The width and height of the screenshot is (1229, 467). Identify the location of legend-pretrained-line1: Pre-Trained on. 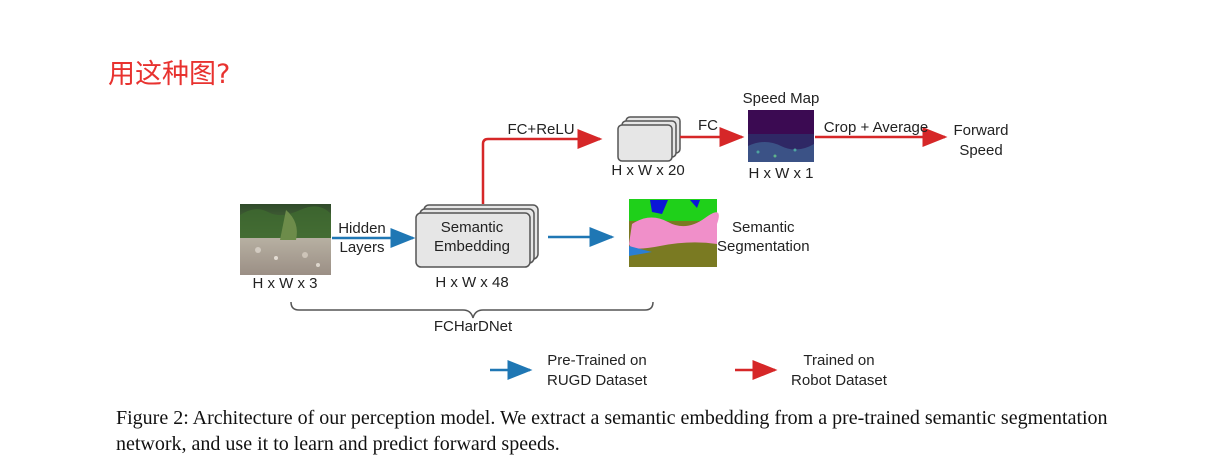
(597, 360).